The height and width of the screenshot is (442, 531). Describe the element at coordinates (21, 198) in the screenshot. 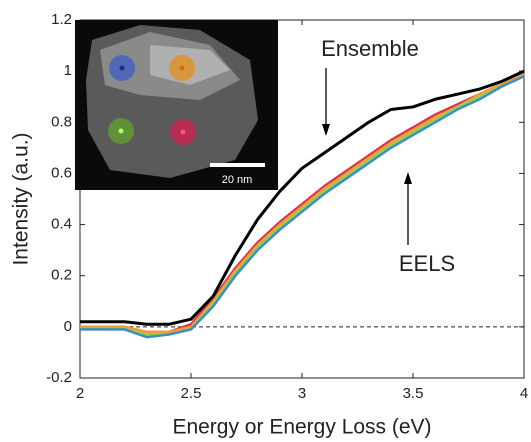

I see `y-axis-title: Intensity (a.u.)` at that location.